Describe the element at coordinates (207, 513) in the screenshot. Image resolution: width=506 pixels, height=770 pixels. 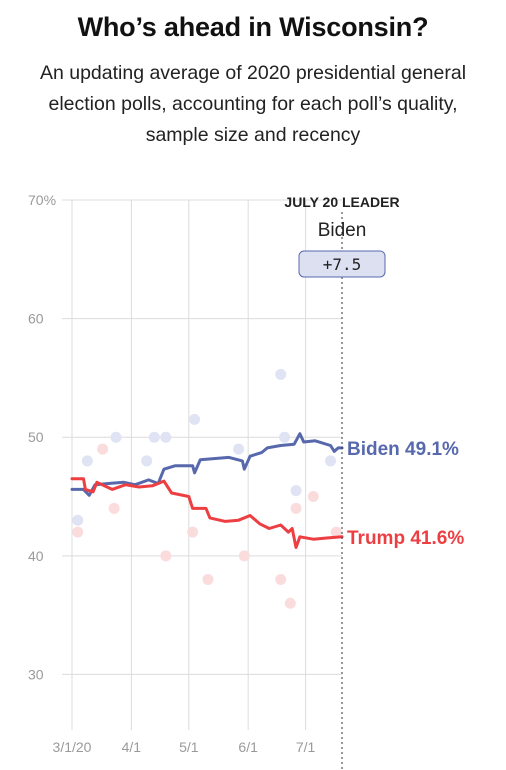
I see `trump-average-line` at that location.